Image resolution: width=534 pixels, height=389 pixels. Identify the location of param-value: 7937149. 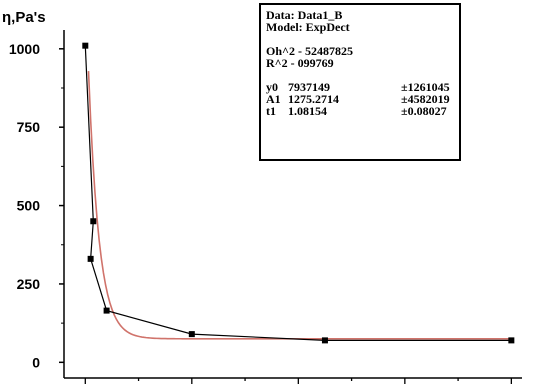
(309, 87).